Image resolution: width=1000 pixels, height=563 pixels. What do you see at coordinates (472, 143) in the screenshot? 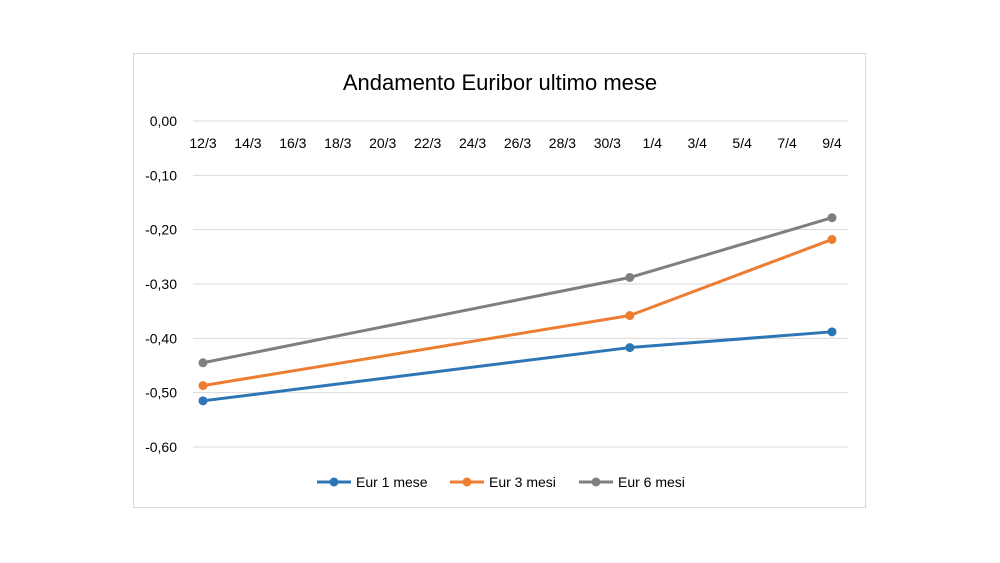
I see `x-tick-label: 24/3` at bounding box center [472, 143].